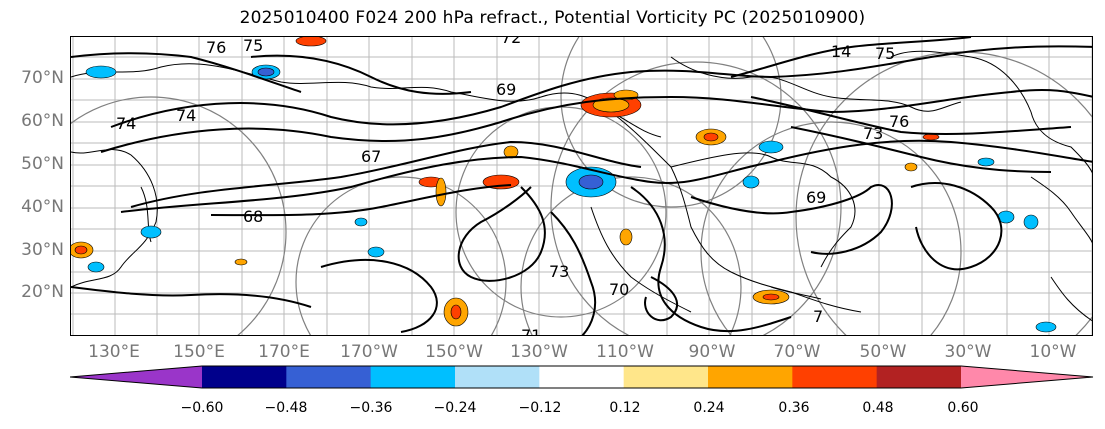  Describe the element at coordinates (511, 42) in the screenshot. I see `contour-label: 72` at that location.